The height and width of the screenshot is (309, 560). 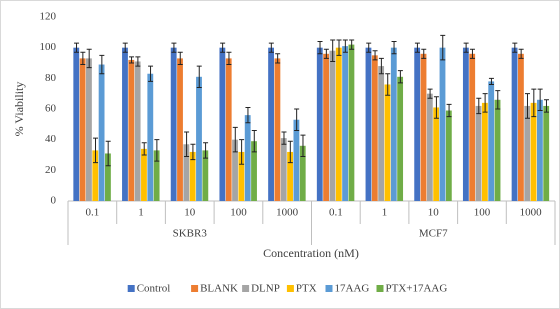 What do you see at coordinates (417, 289) in the screenshot?
I see `legend-label: PTX+17AAG` at bounding box center [417, 289].